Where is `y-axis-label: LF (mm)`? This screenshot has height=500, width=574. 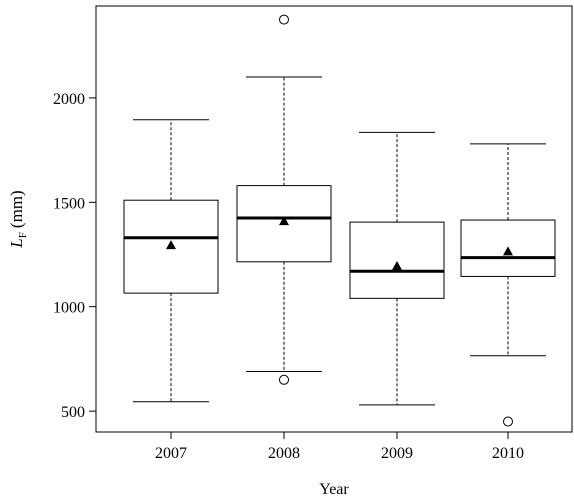
y-axis-label: LF (mm) is located at coordinates (18, 219).